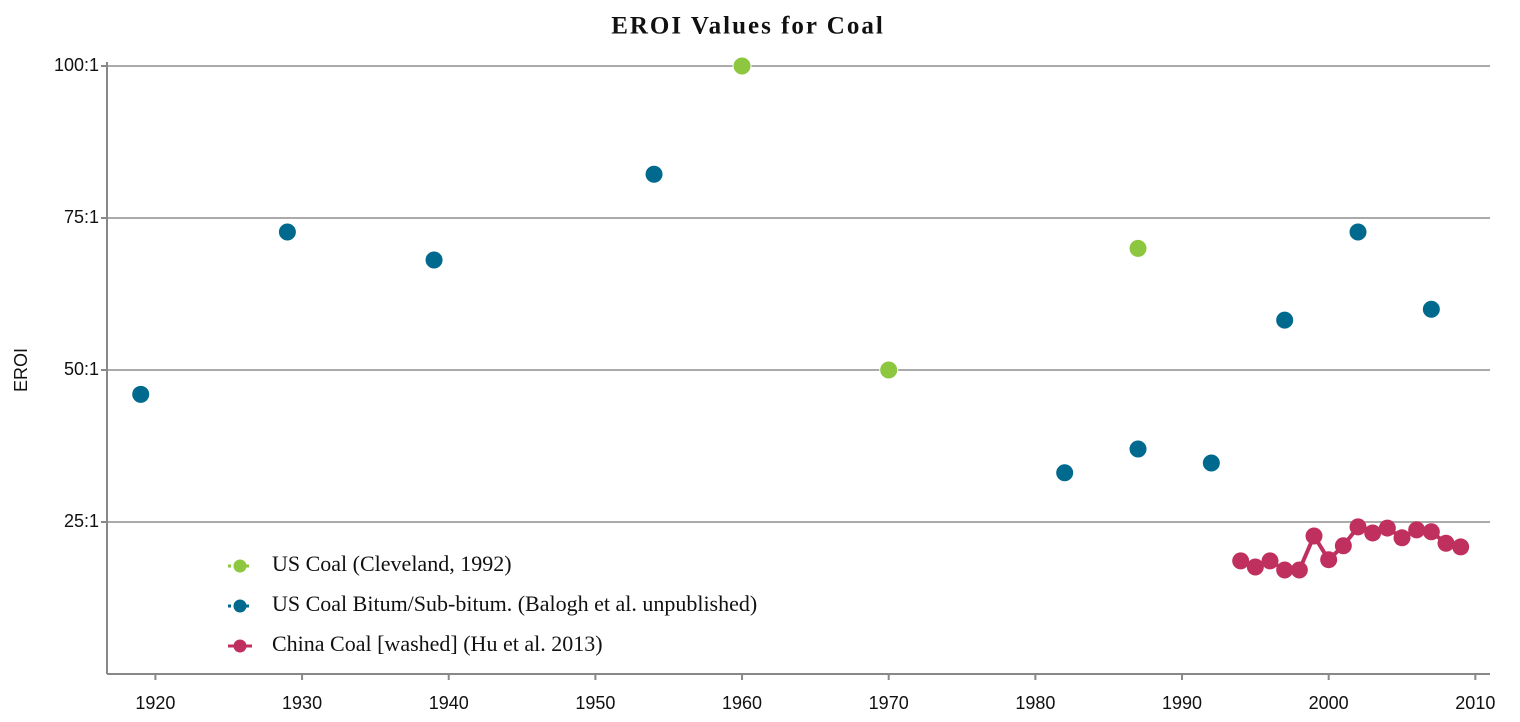  What do you see at coordinates (1035, 703) in the screenshot?
I see `x-tick-label: 1980` at bounding box center [1035, 703].